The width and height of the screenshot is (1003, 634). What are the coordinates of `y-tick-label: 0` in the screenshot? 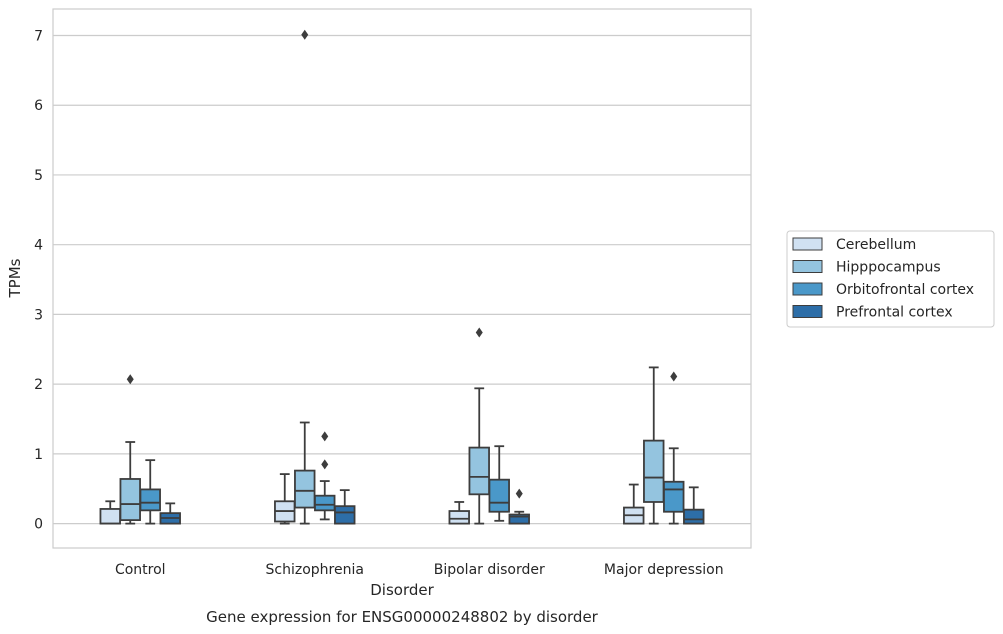 It's located at (38, 525).